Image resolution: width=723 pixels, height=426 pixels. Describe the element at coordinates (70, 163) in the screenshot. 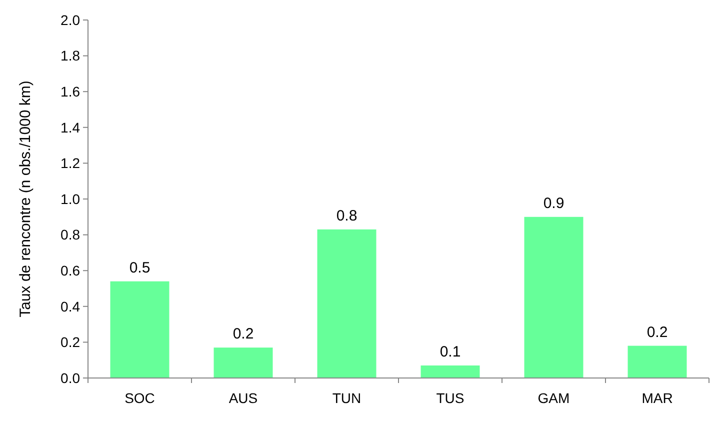

I see `y-tick-label: 1.2` at that location.